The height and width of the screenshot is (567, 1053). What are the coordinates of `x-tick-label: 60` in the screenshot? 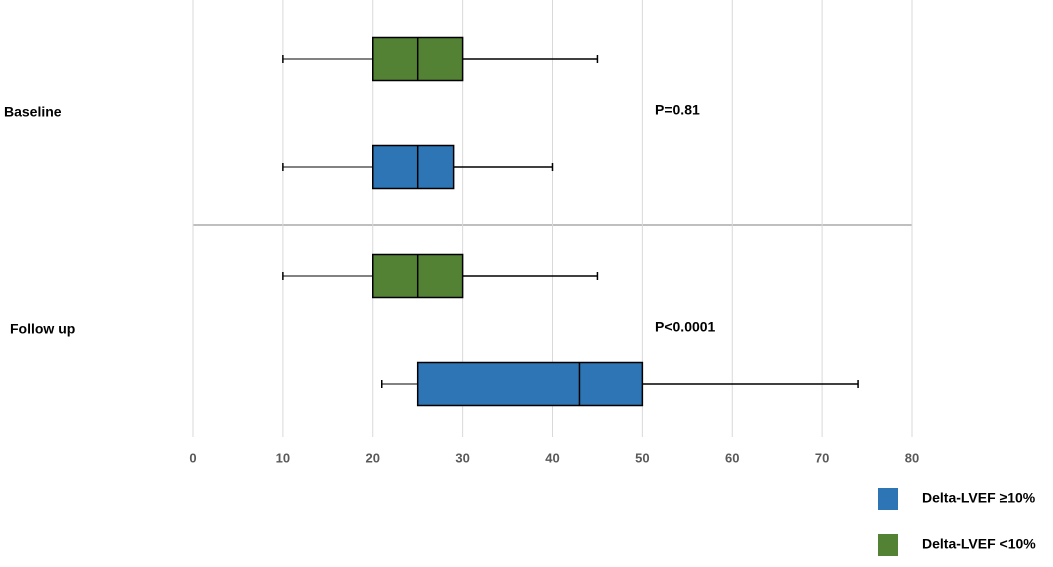 It's located at (732, 457).